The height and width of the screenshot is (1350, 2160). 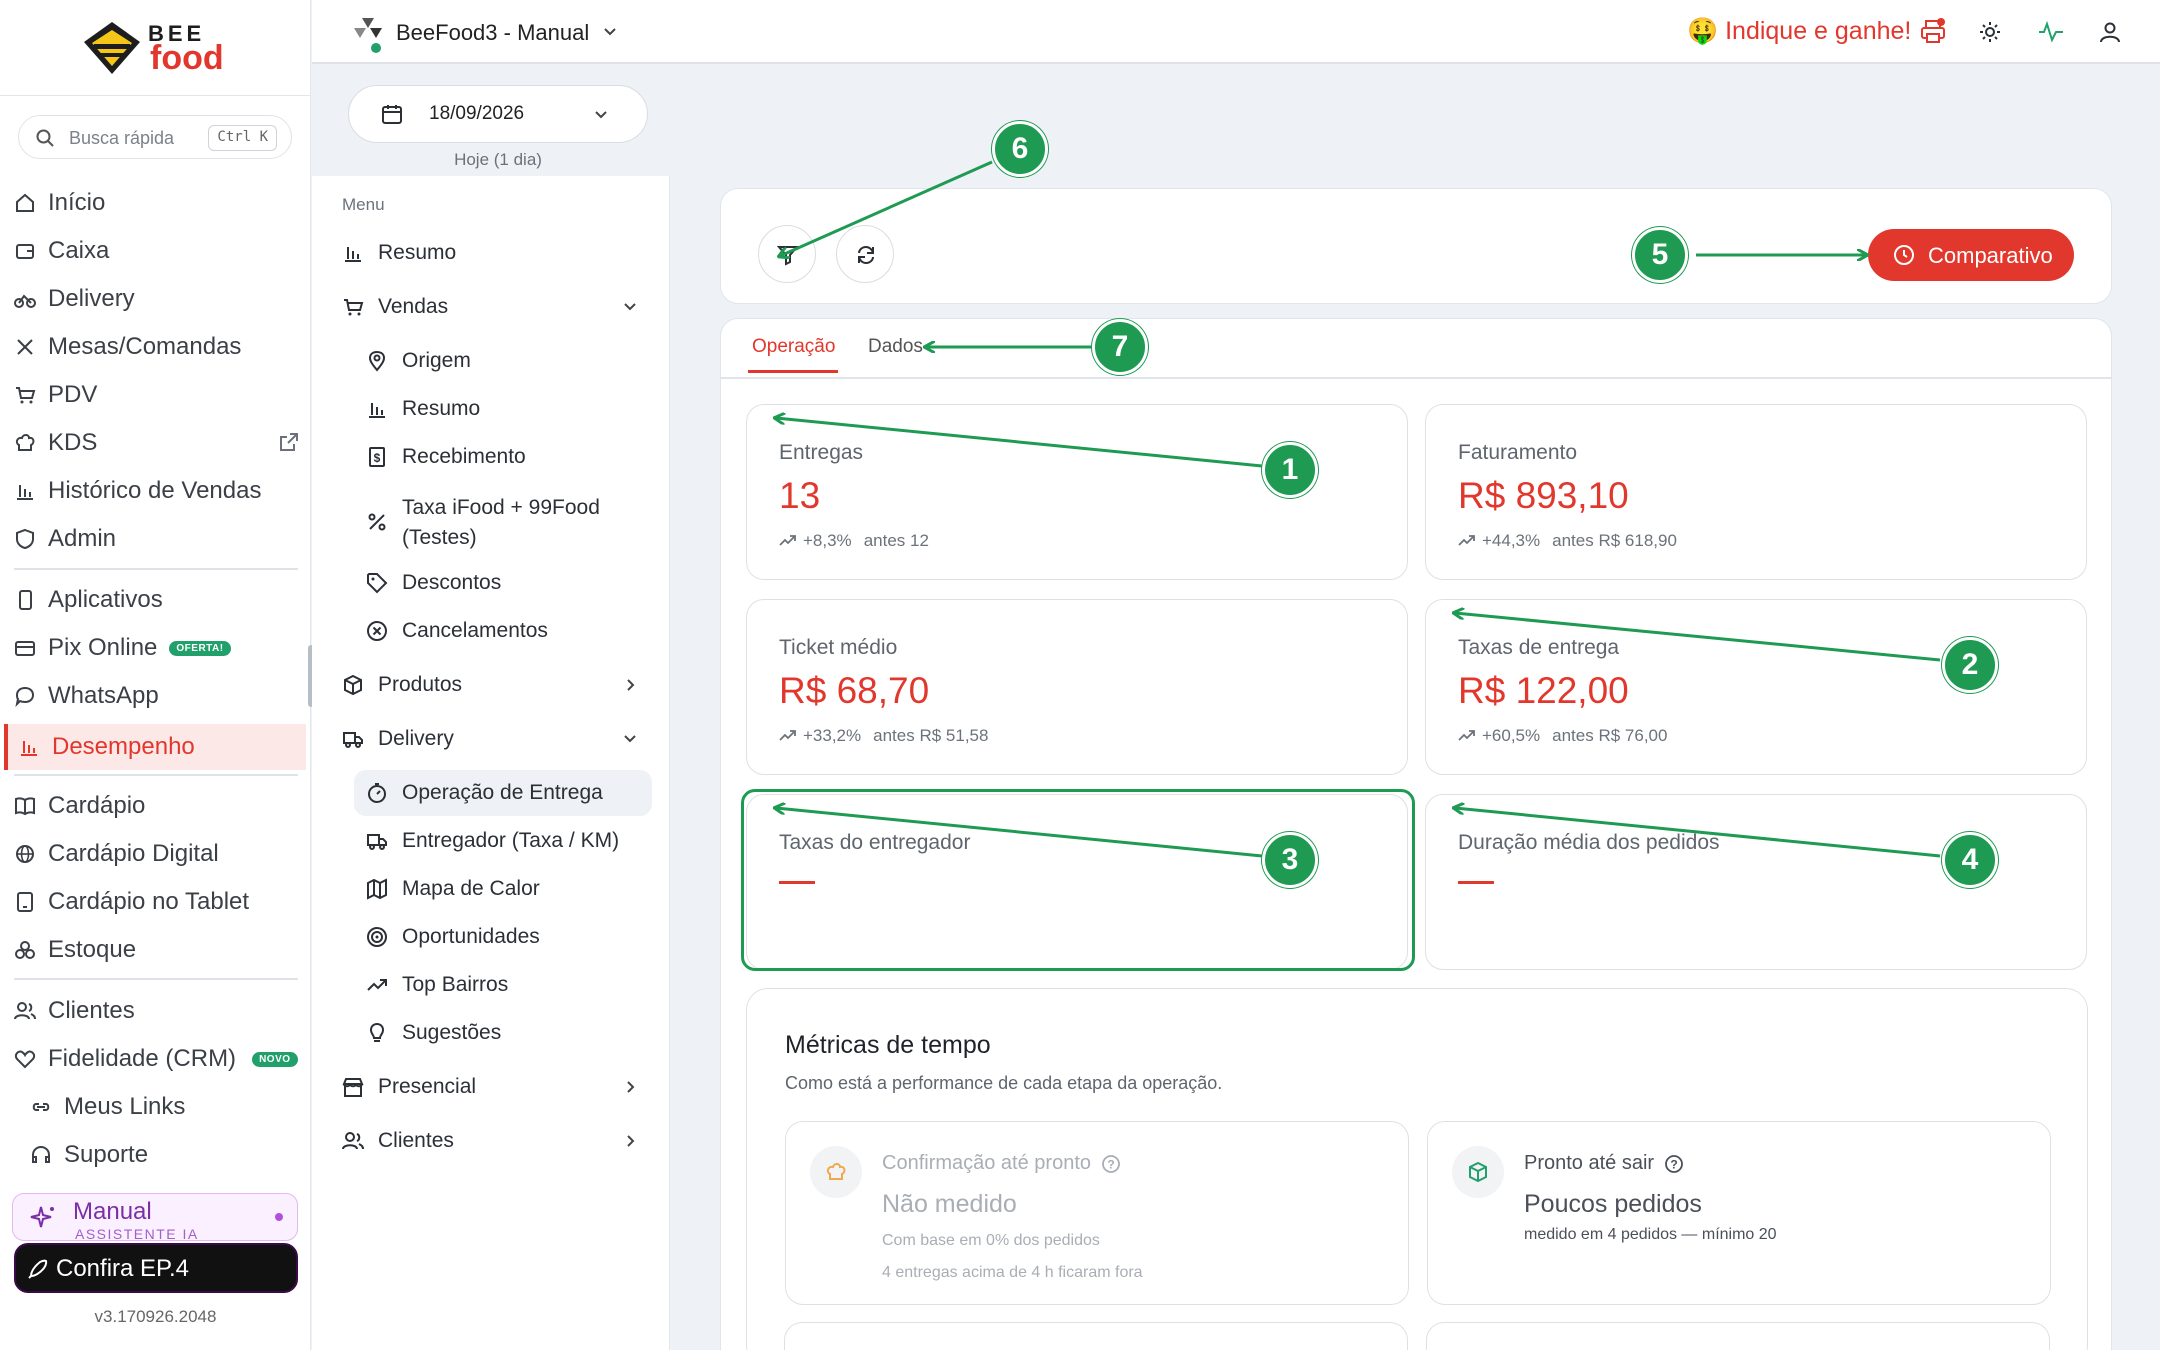 What do you see at coordinates (1970, 665) in the screenshot?
I see `annotation-marker-2: 2` at bounding box center [1970, 665].